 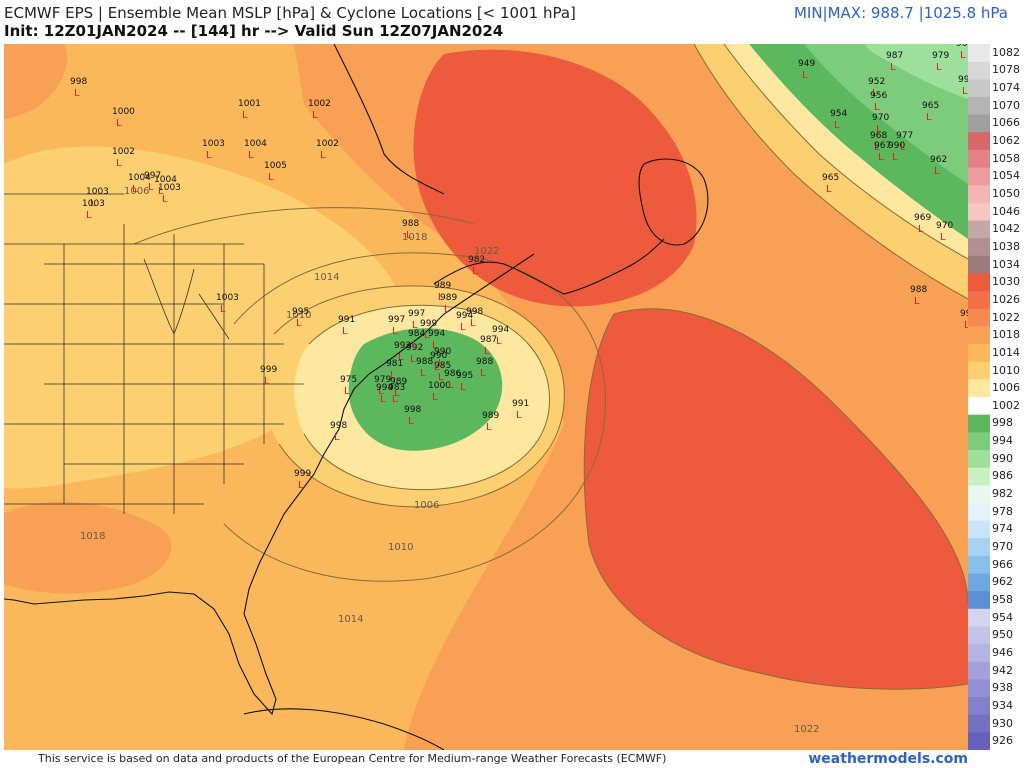 What do you see at coordinates (888, 759) in the screenshot?
I see `brand-link: weathermodels.com` at bounding box center [888, 759].